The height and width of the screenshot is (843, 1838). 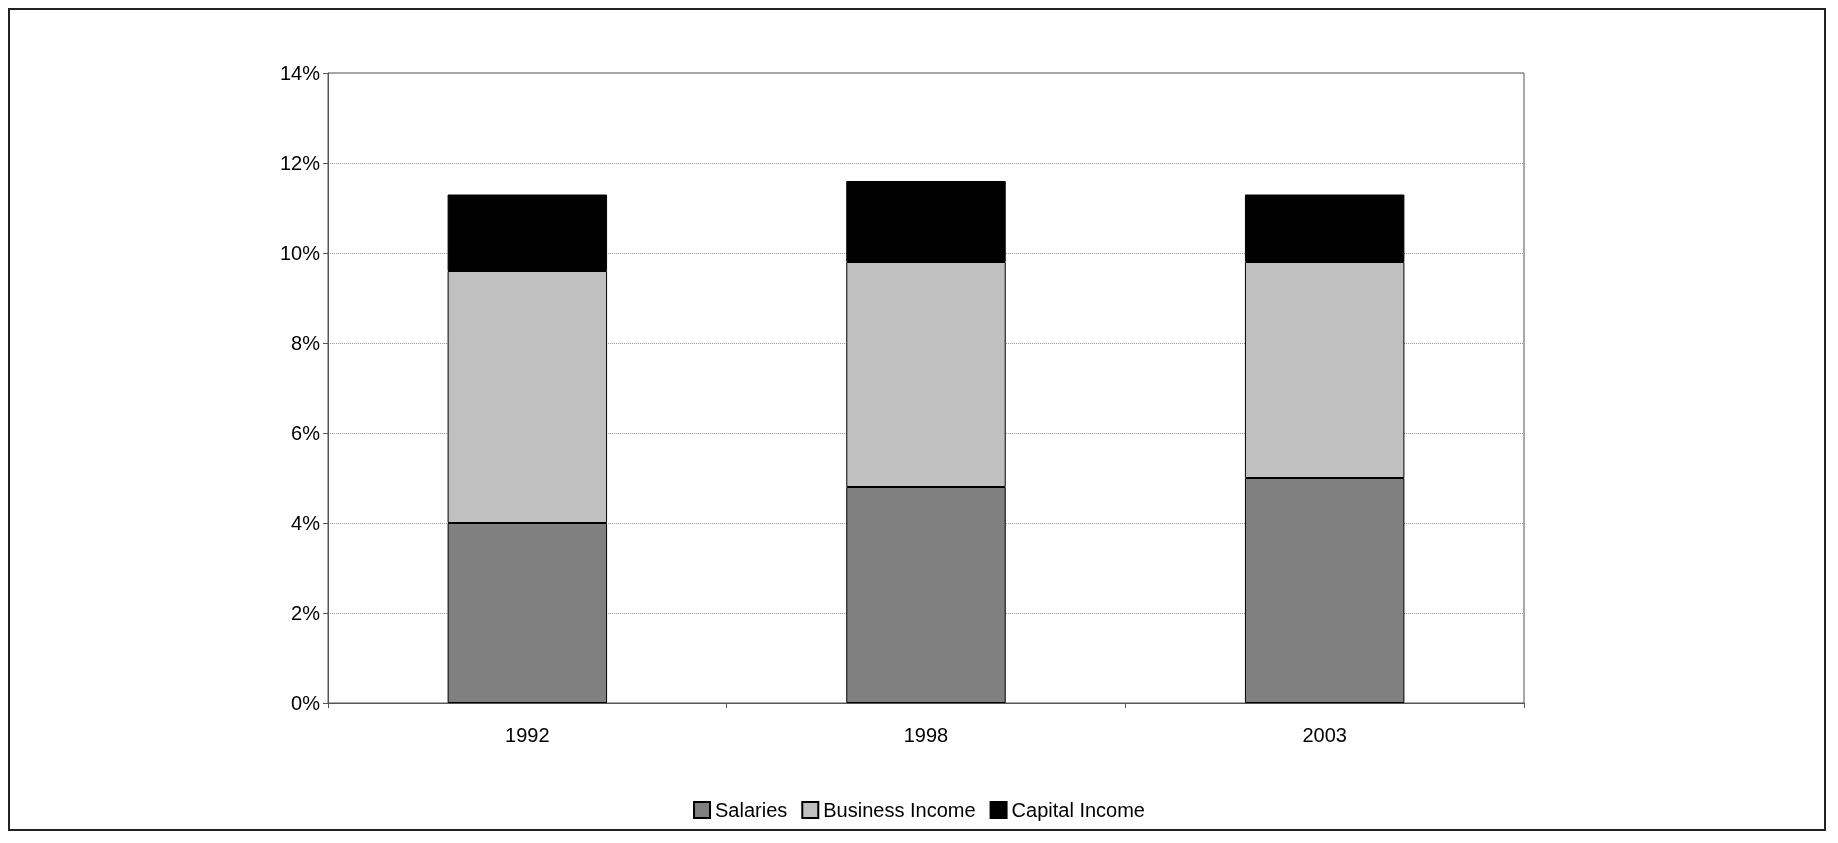 I want to click on y-tick-label: 0%, so click(x=306, y=703).